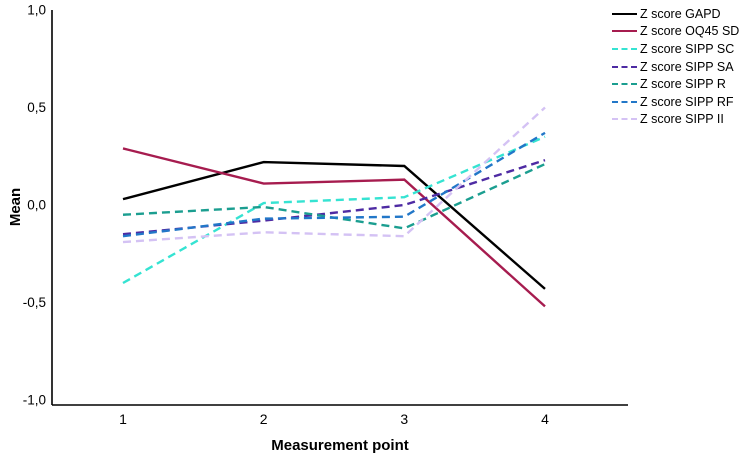 This screenshot has width=748, height=462. I want to click on y-tick-label: 0,5, so click(36, 107).